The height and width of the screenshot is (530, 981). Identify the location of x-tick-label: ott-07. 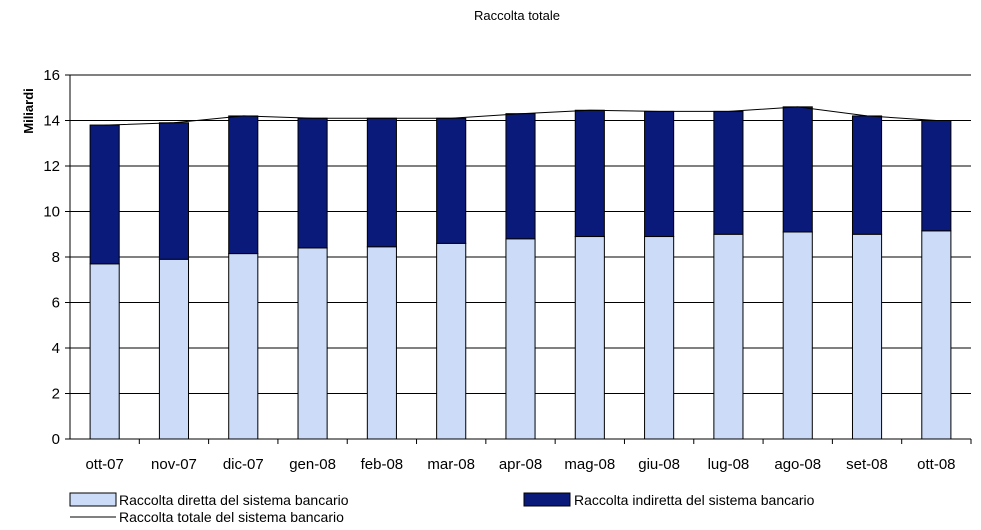
(104, 464).